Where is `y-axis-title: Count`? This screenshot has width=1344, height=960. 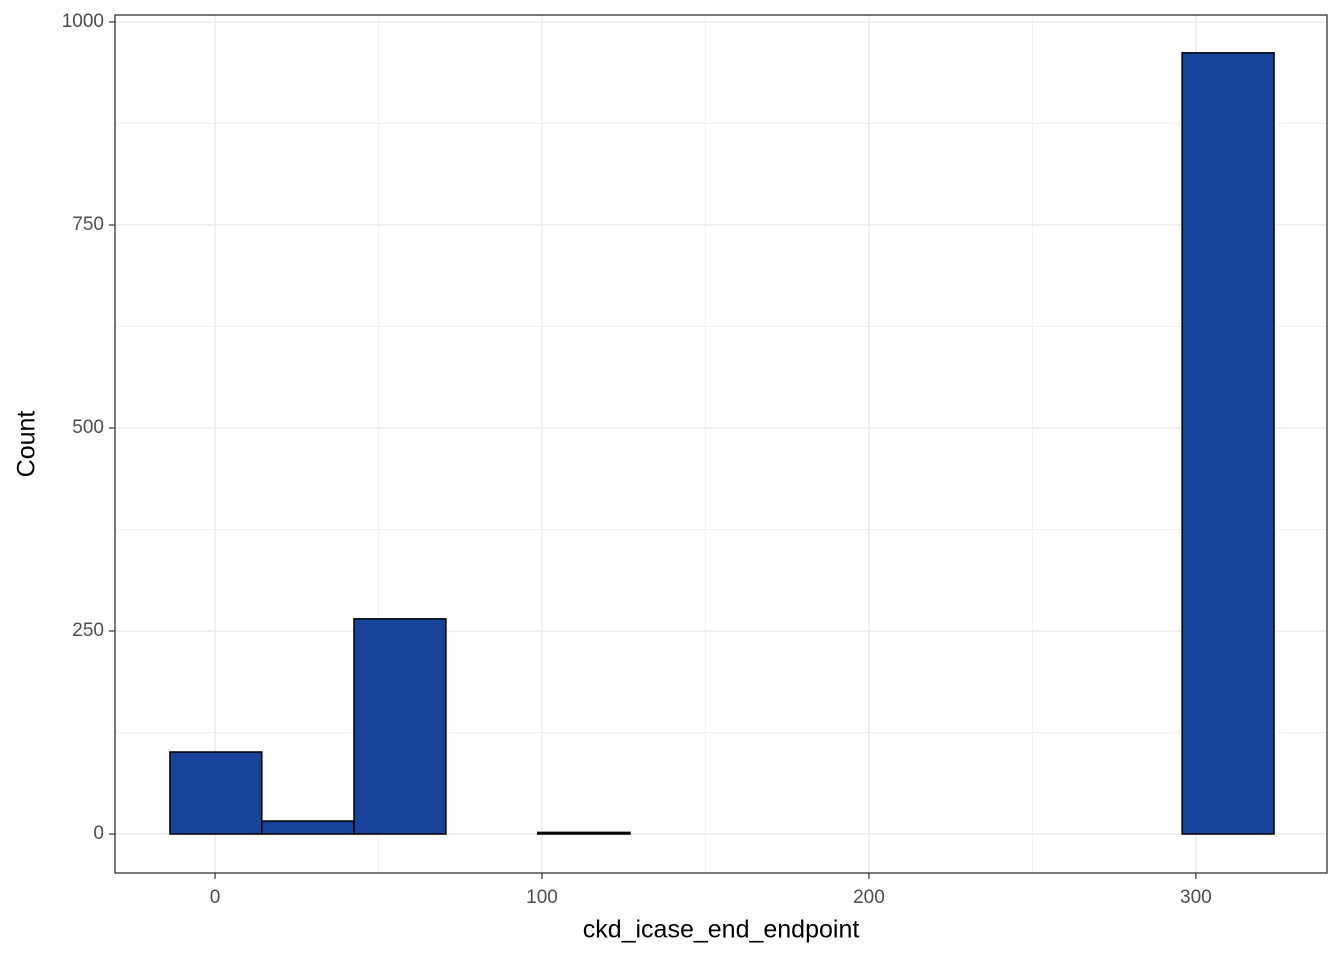
y-axis-title: Count is located at coordinates (27, 444).